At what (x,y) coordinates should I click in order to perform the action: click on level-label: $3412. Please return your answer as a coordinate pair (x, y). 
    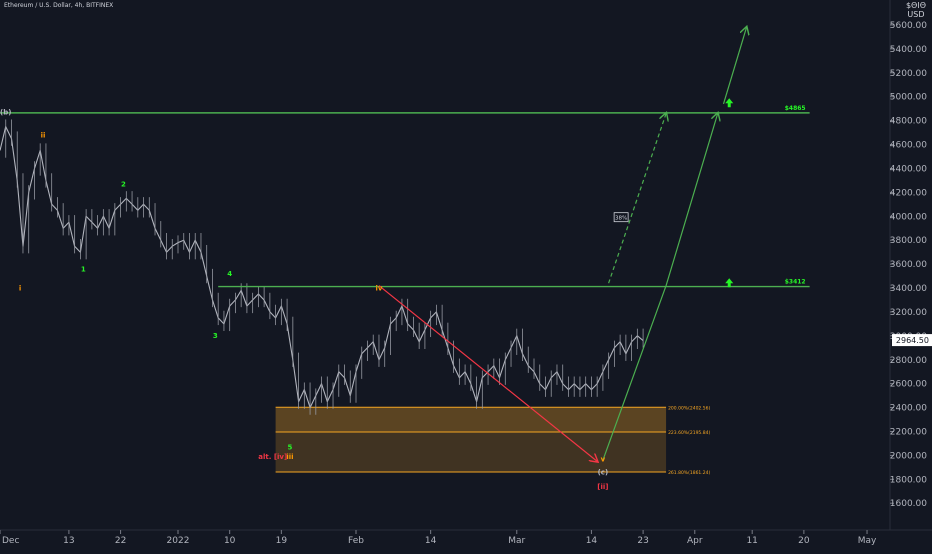
    Looking at the image, I should click on (795, 282).